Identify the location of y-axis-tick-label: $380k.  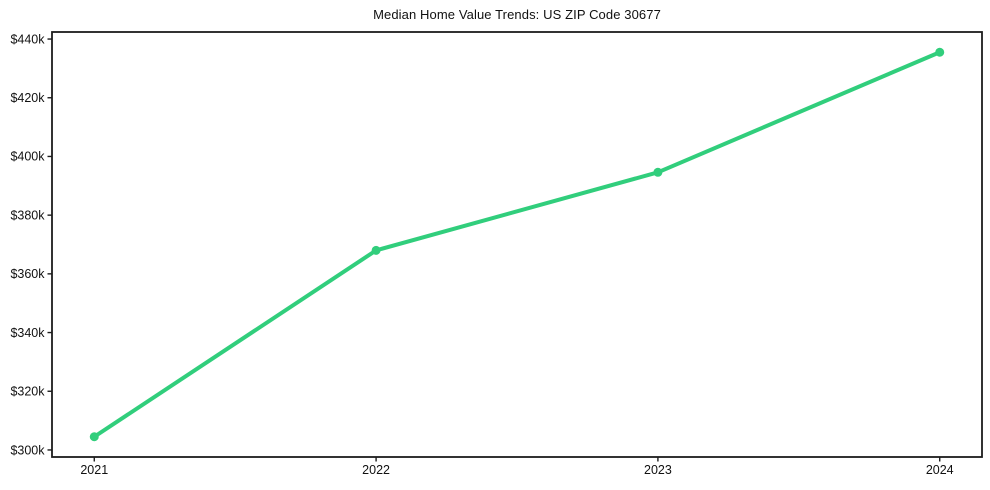
(27, 215).